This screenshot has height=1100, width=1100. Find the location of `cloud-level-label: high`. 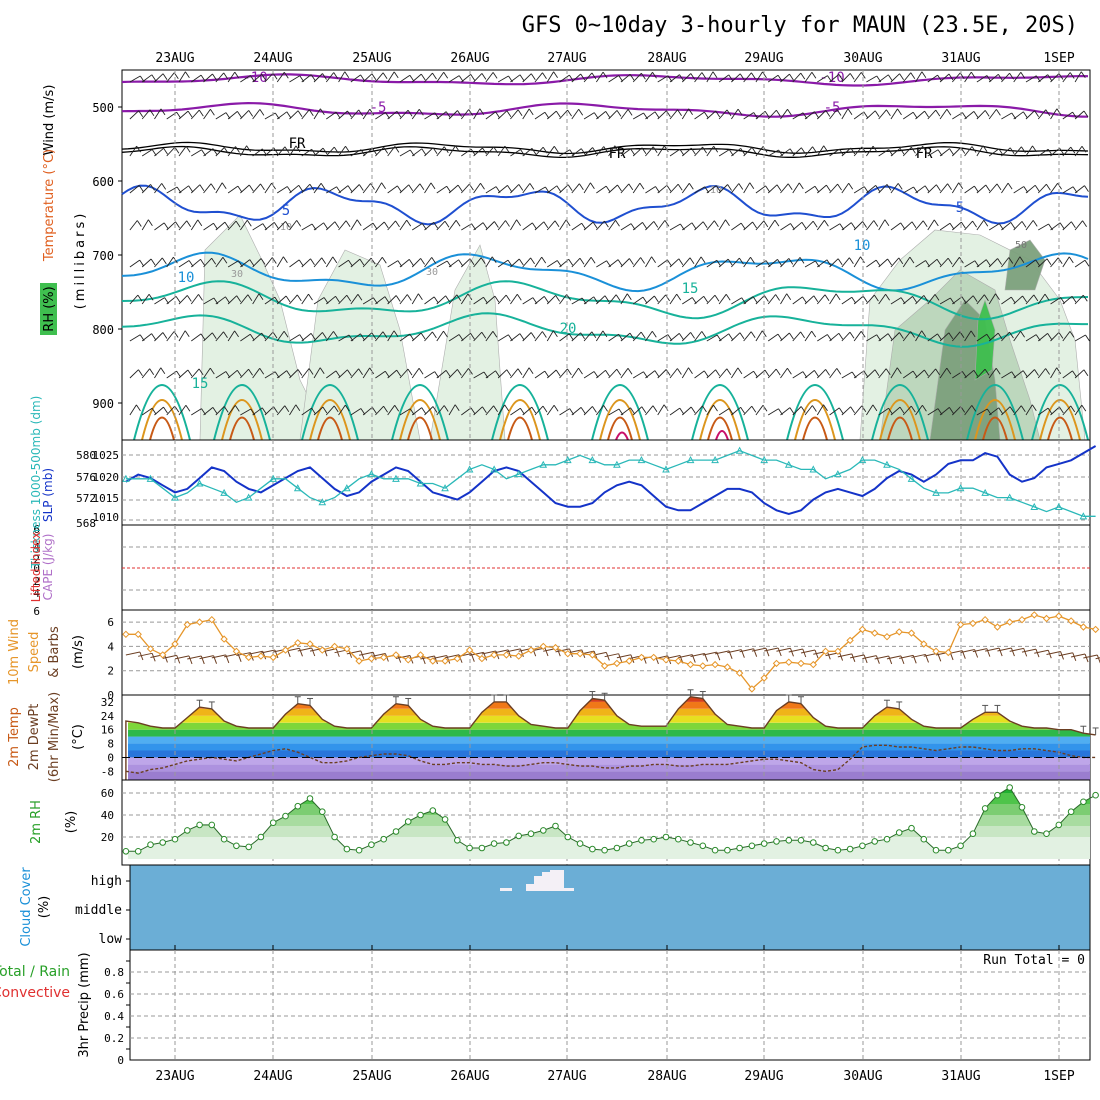

cloud-level-label: high is located at coordinates (106, 881).